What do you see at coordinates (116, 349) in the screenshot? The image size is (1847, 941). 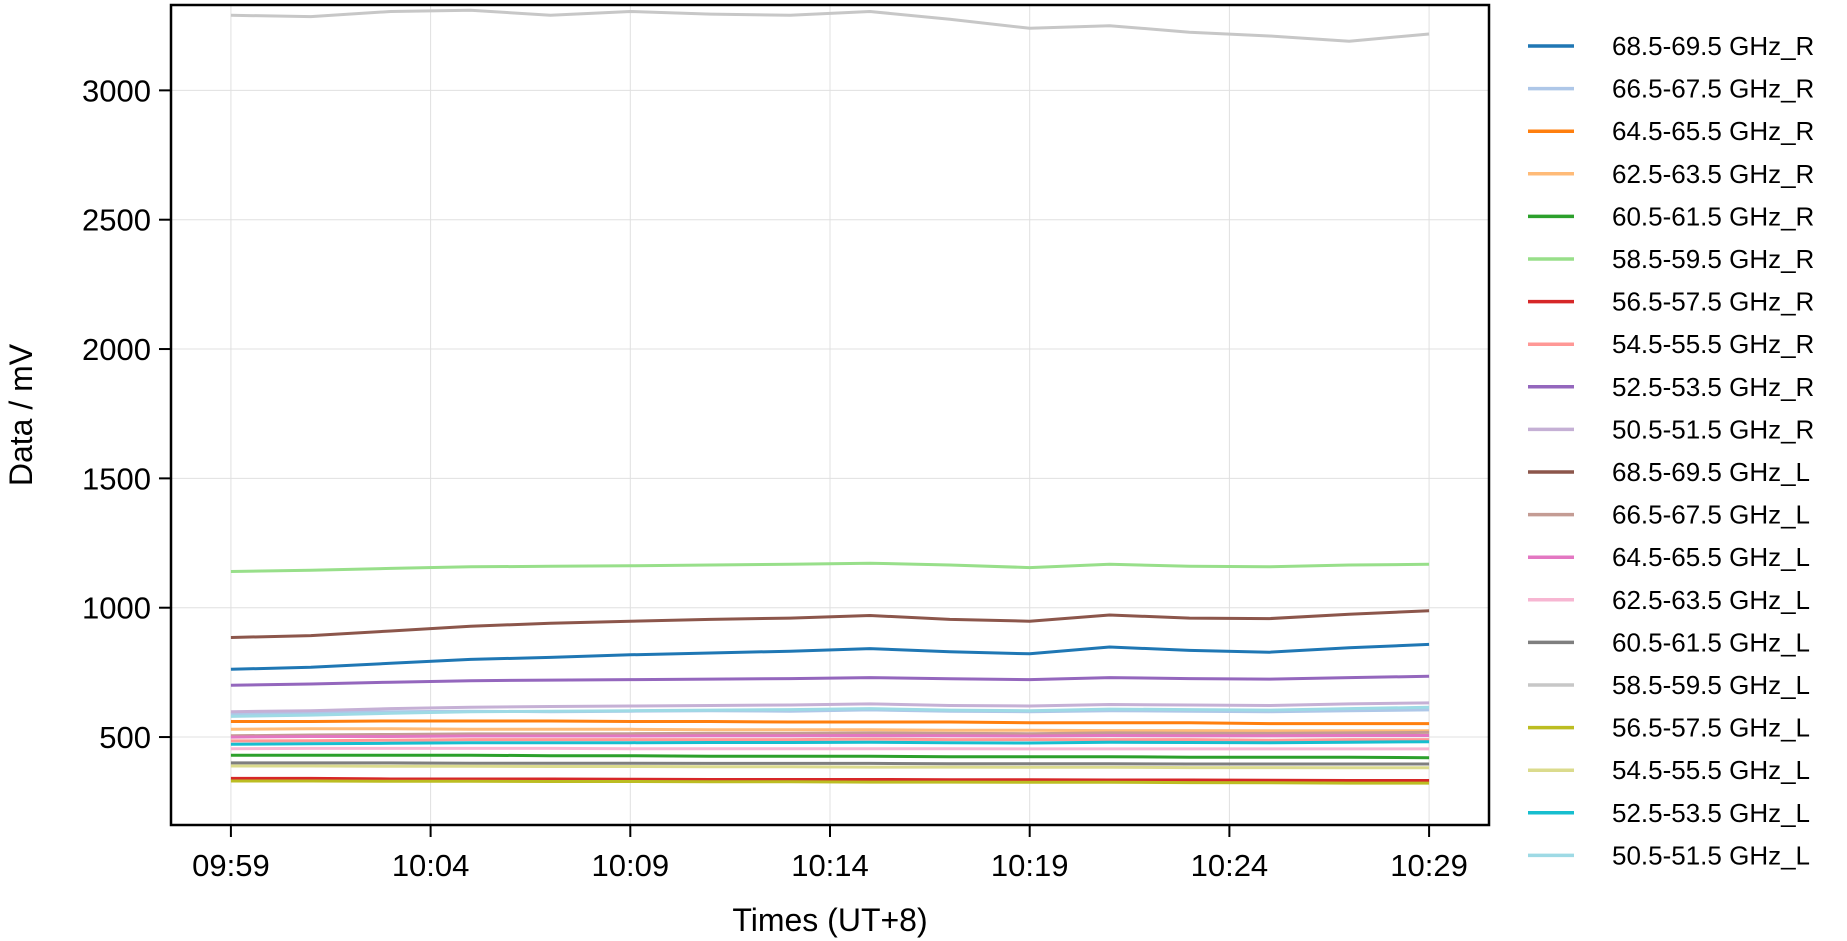 I see `y-tick-label: 2000` at bounding box center [116, 349].